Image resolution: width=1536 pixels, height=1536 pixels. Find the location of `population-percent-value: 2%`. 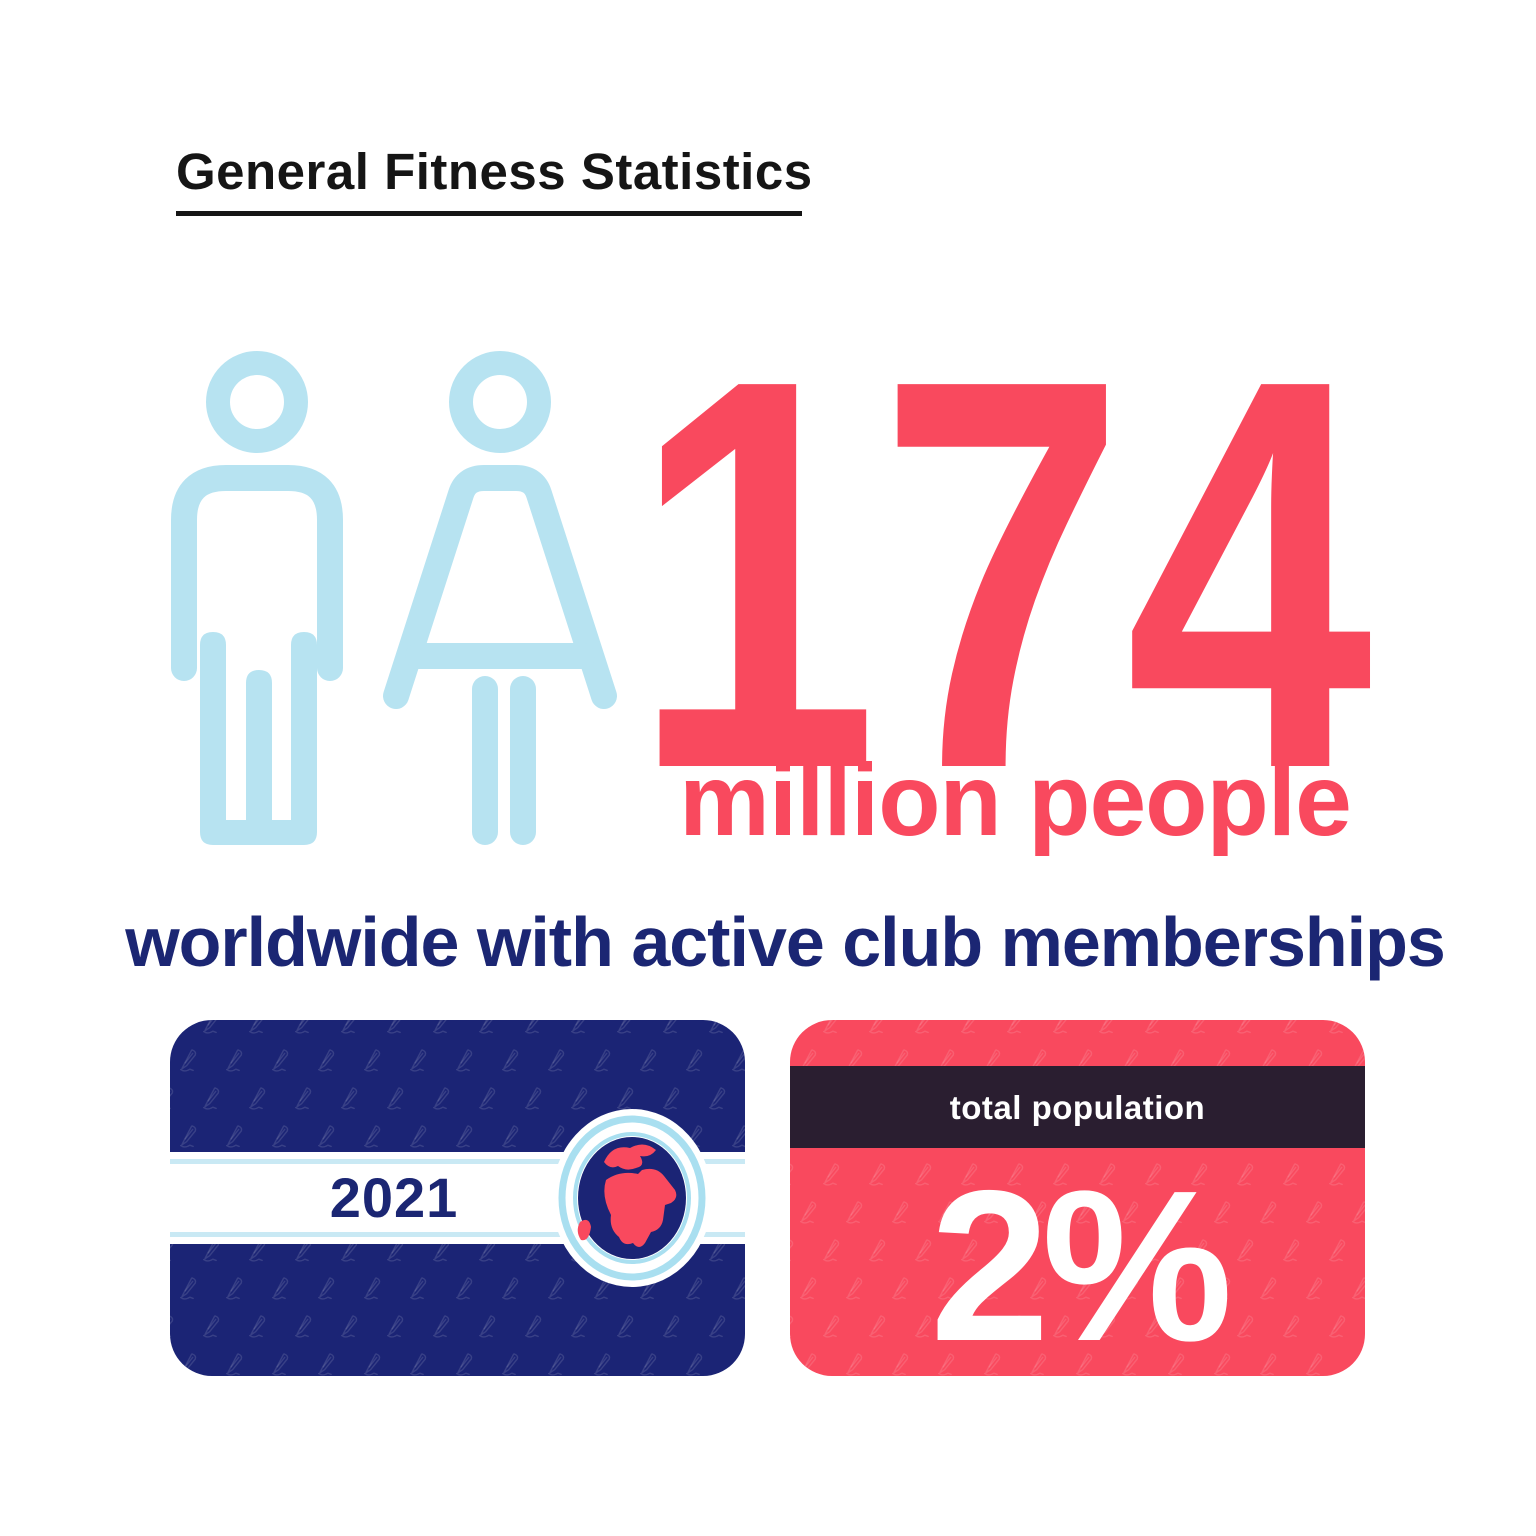

population-percent-value: 2% is located at coordinates (1081, 1260).